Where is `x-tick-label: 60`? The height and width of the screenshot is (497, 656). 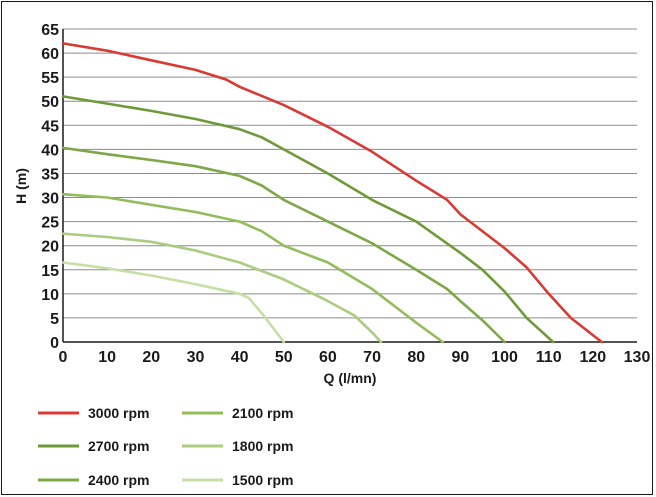 x-tick-label: 60 is located at coordinates (328, 357).